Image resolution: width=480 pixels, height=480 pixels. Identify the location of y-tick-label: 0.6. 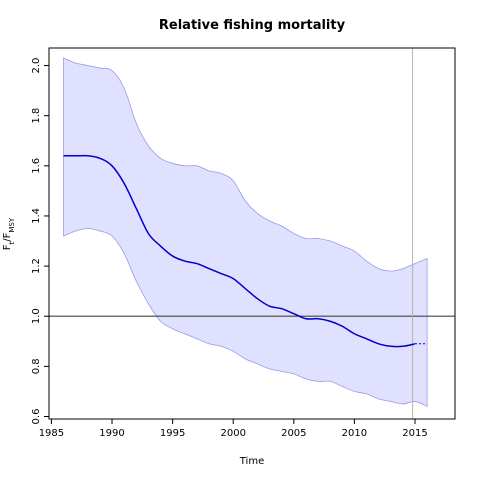
(36, 417).